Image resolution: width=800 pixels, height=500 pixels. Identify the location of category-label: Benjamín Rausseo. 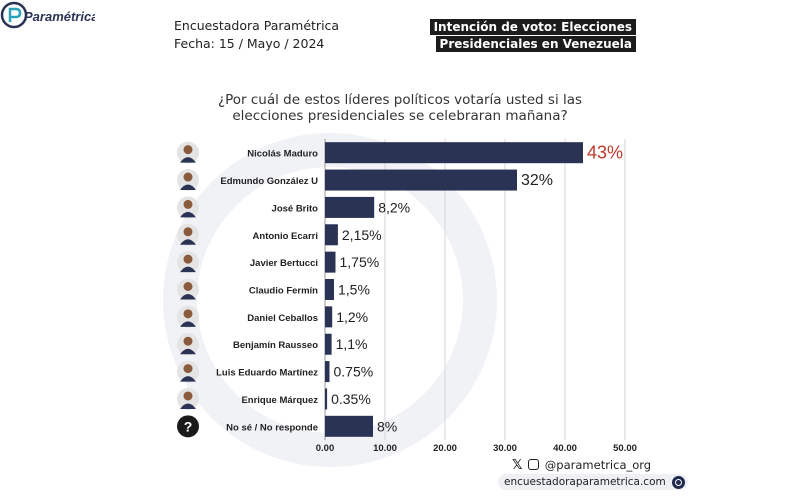
(275, 345).